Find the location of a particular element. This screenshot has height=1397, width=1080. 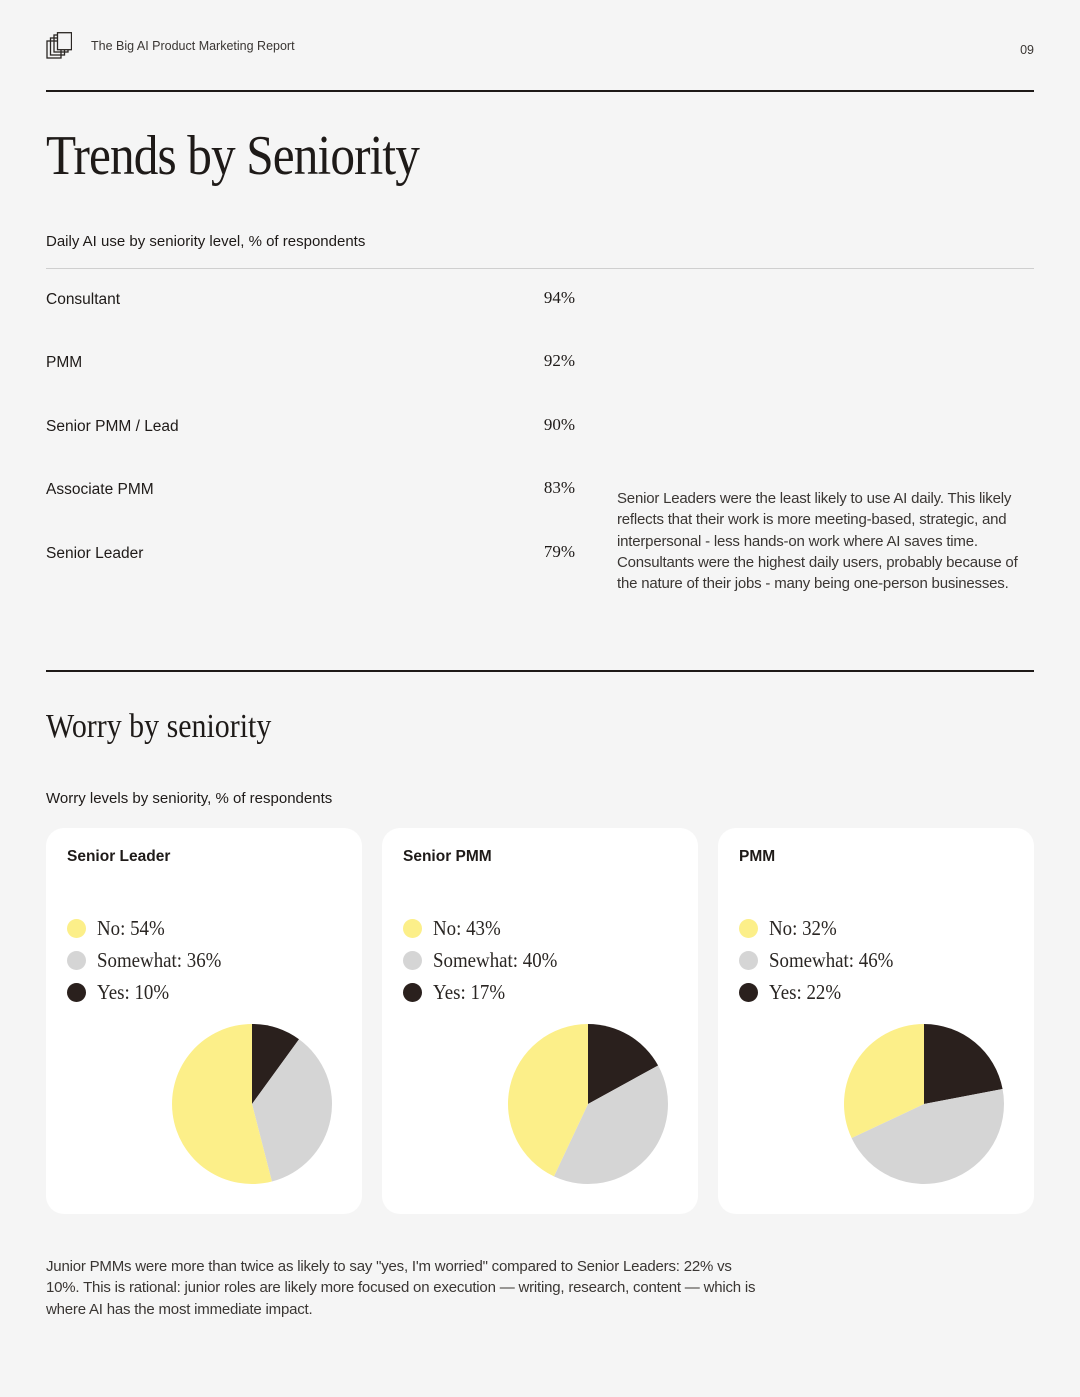

legend-label-somewhat: Somewhat: 46% is located at coordinates (831, 959).